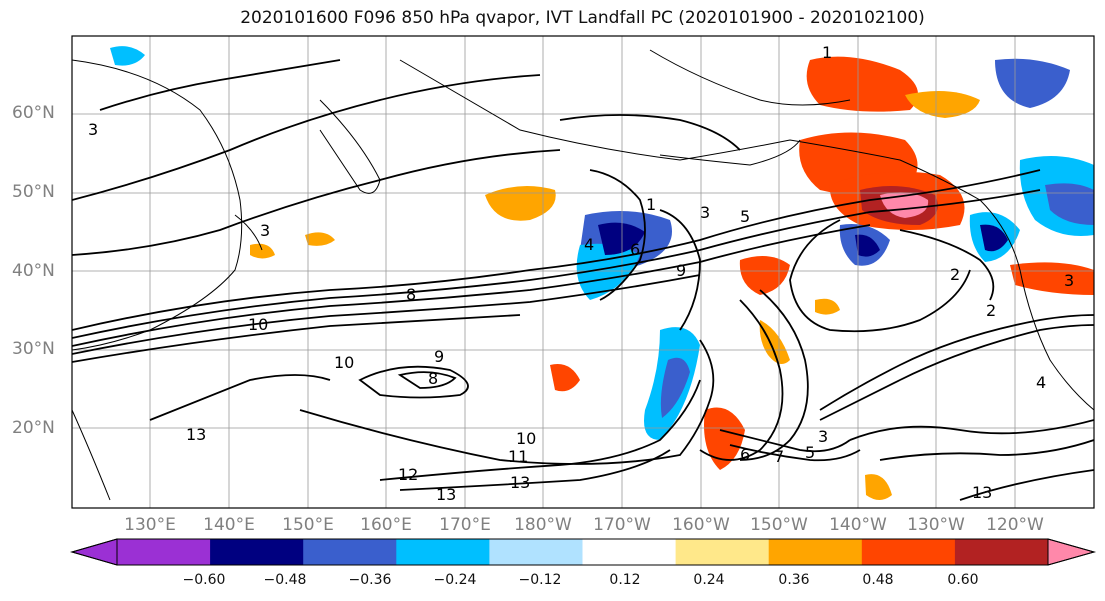 Image resolution: width=1105 pixels, height=601 pixels. What do you see at coordinates (709, 580) in the screenshot?
I see `colorbar-tick-label: 0.24` at bounding box center [709, 580].